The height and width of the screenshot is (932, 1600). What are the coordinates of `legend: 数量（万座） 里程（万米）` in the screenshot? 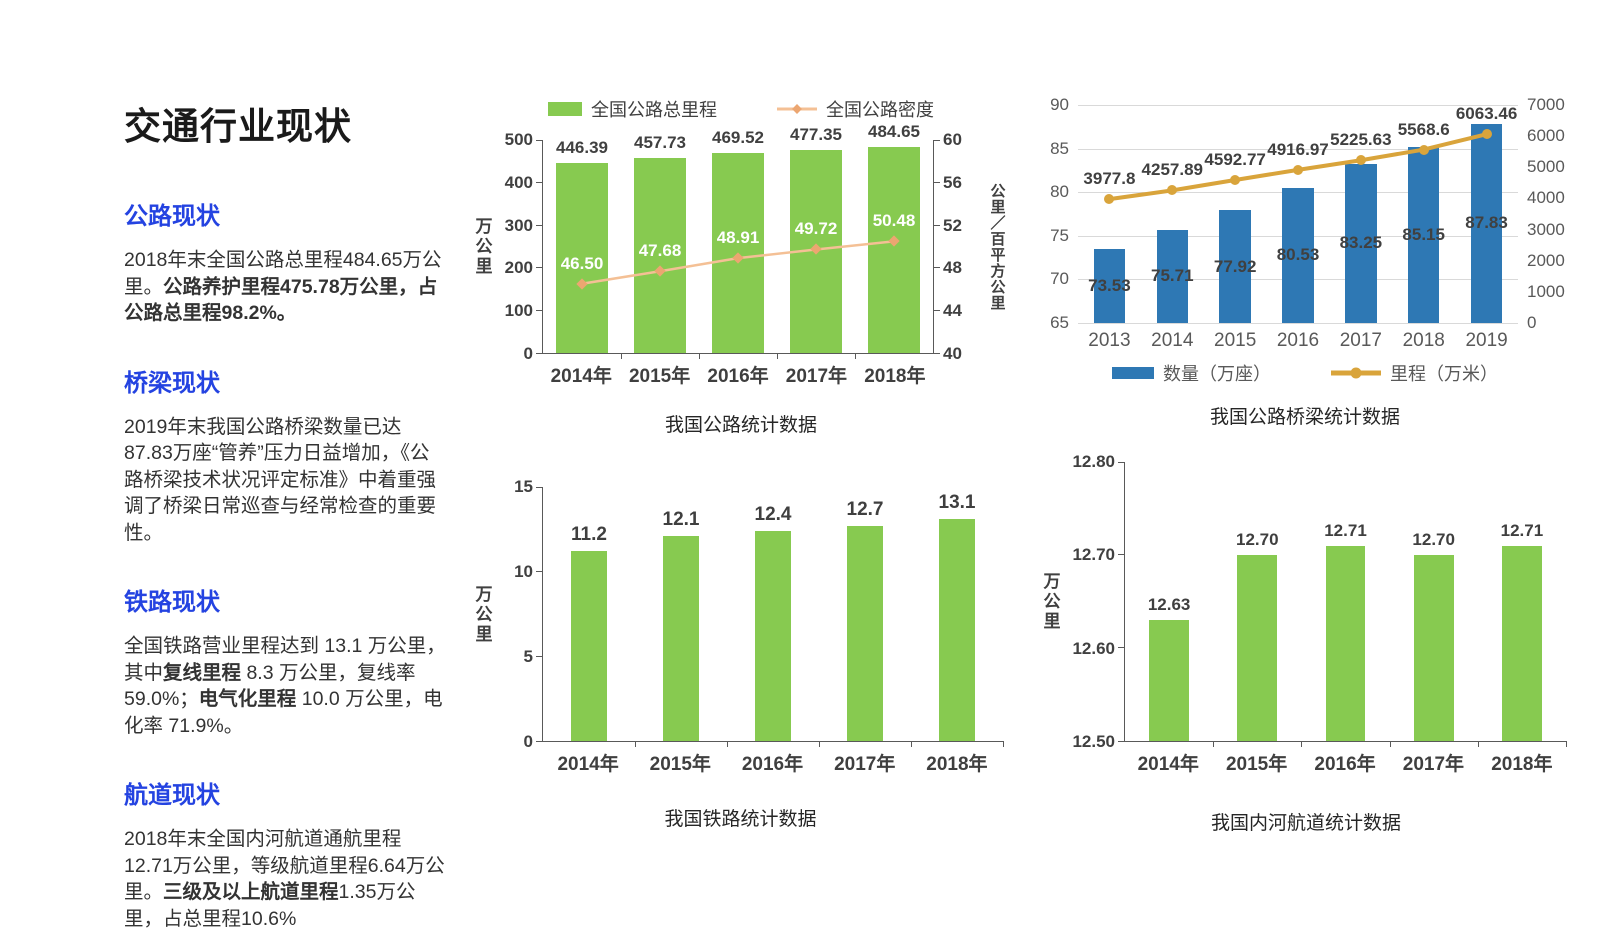 It's located at (1305, 373).